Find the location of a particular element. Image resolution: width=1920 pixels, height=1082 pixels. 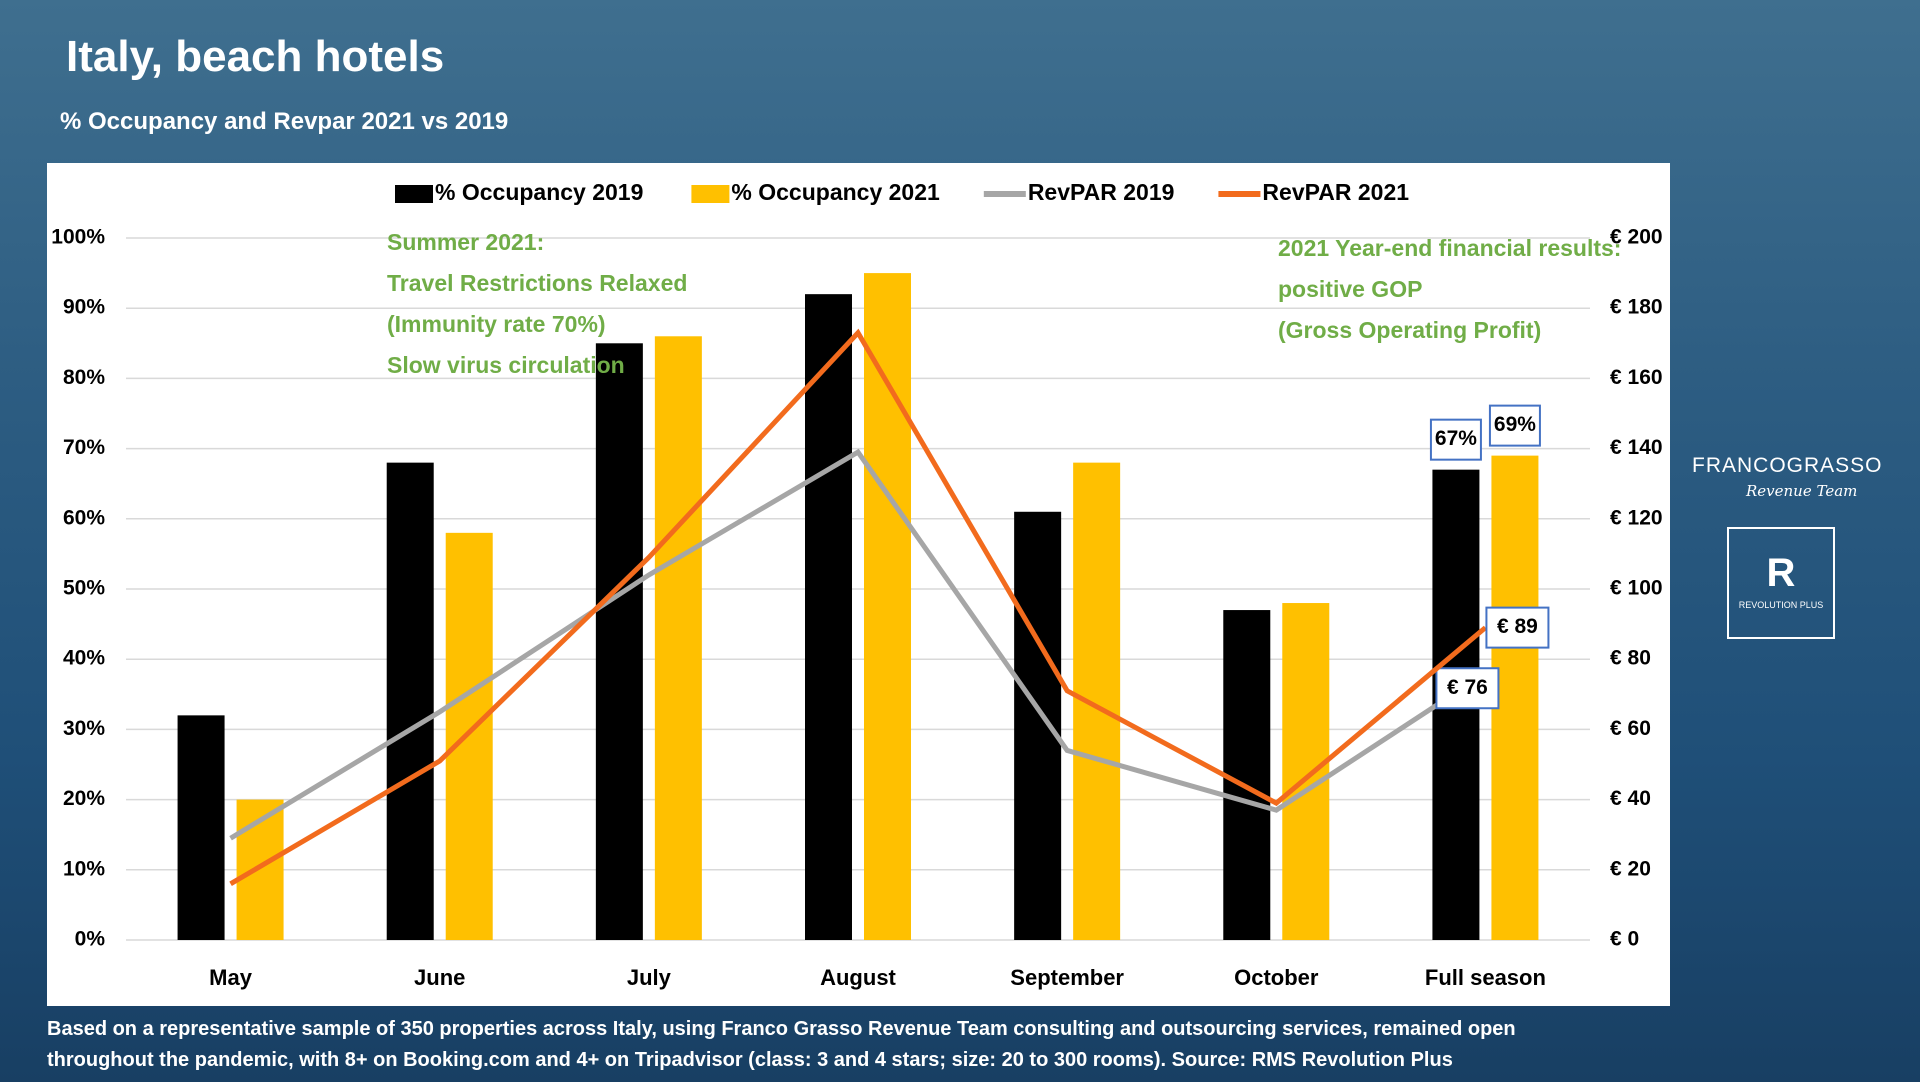

y2-tick-label: € 20 is located at coordinates (1630, 868).